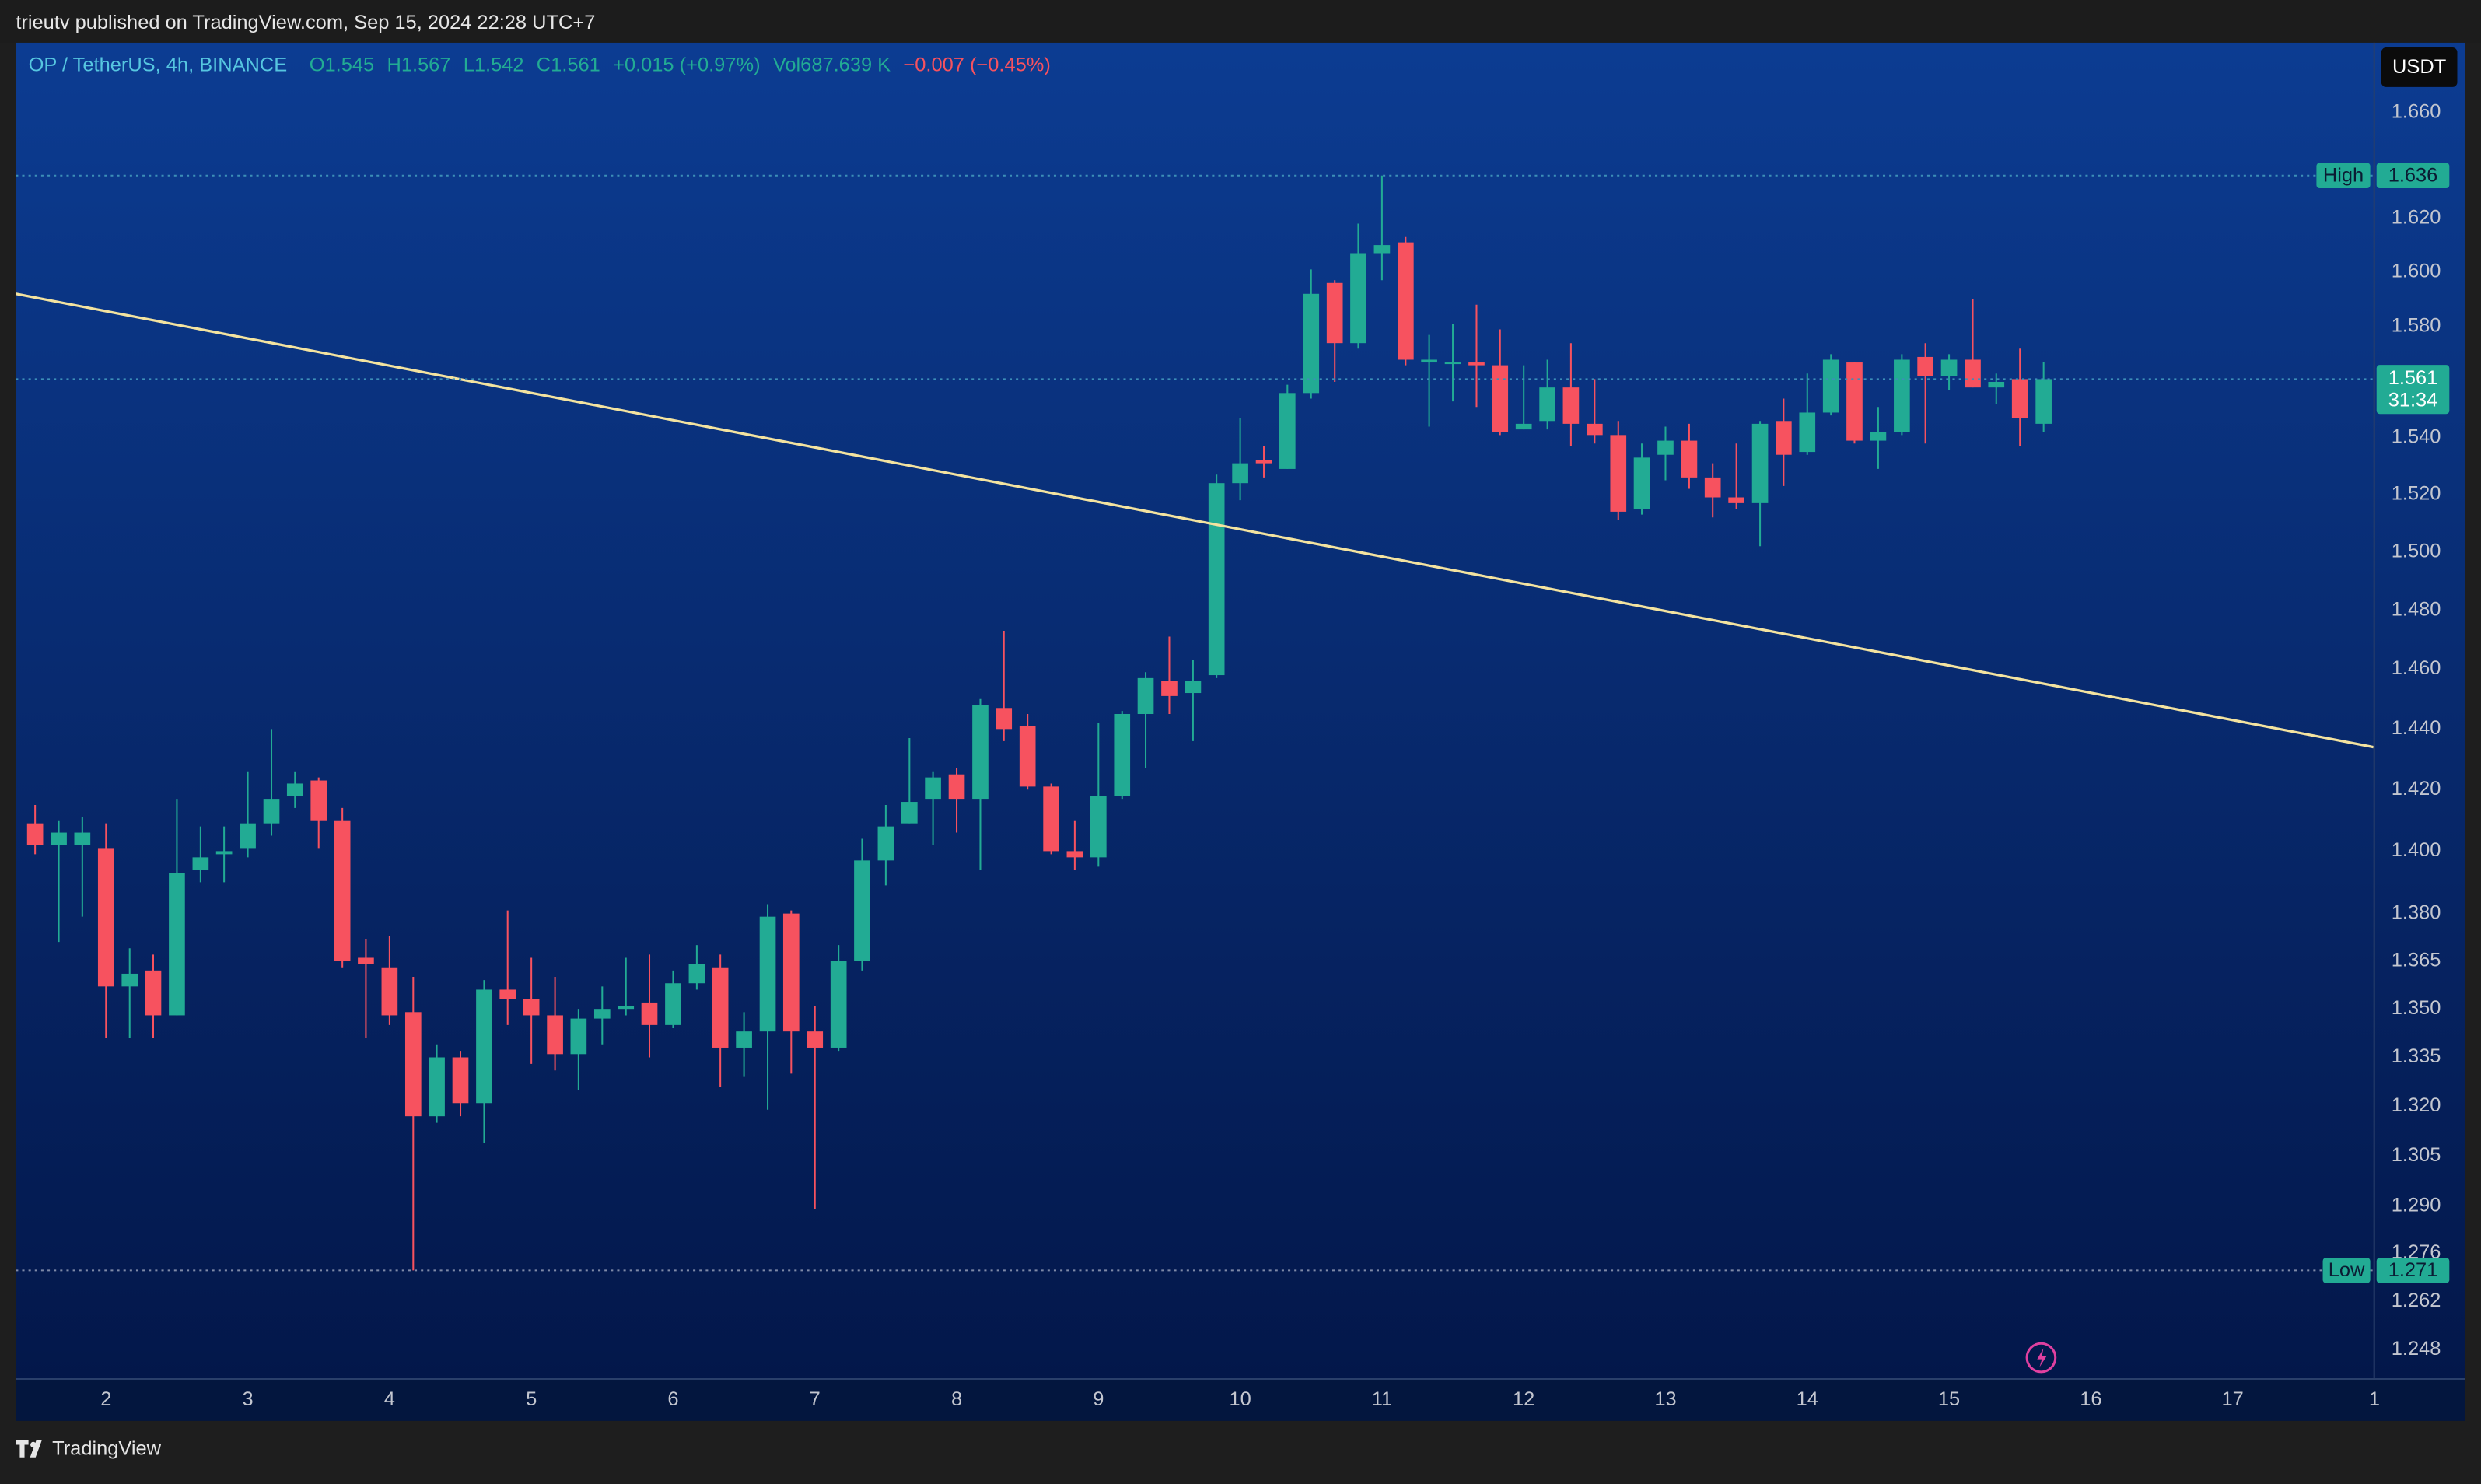 The width and height of the screenshot is (2481, 1484). Describe the element at coordinates (2416, 960) in the screenshot. I see `y-tick-label: 1.365` at that location.